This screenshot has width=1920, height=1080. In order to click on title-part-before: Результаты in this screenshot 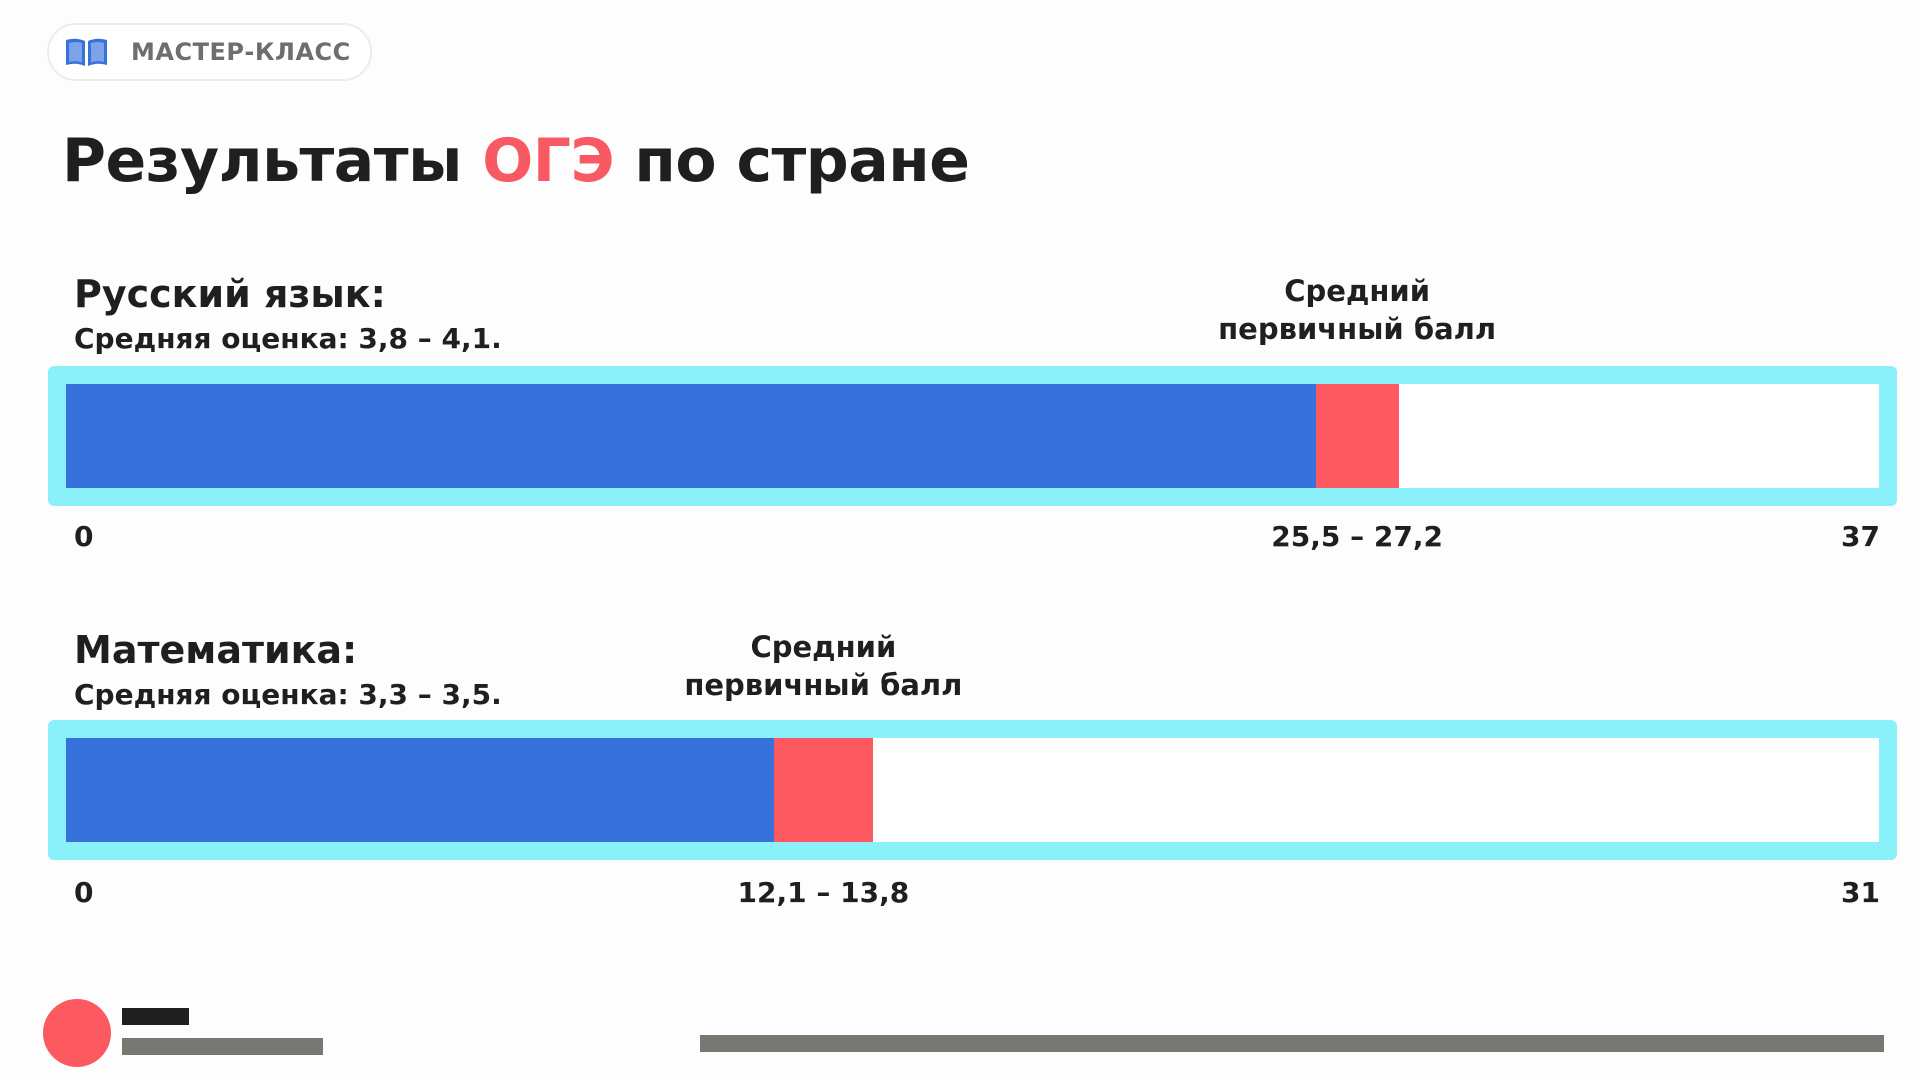, I will do `click(272, 161)`.